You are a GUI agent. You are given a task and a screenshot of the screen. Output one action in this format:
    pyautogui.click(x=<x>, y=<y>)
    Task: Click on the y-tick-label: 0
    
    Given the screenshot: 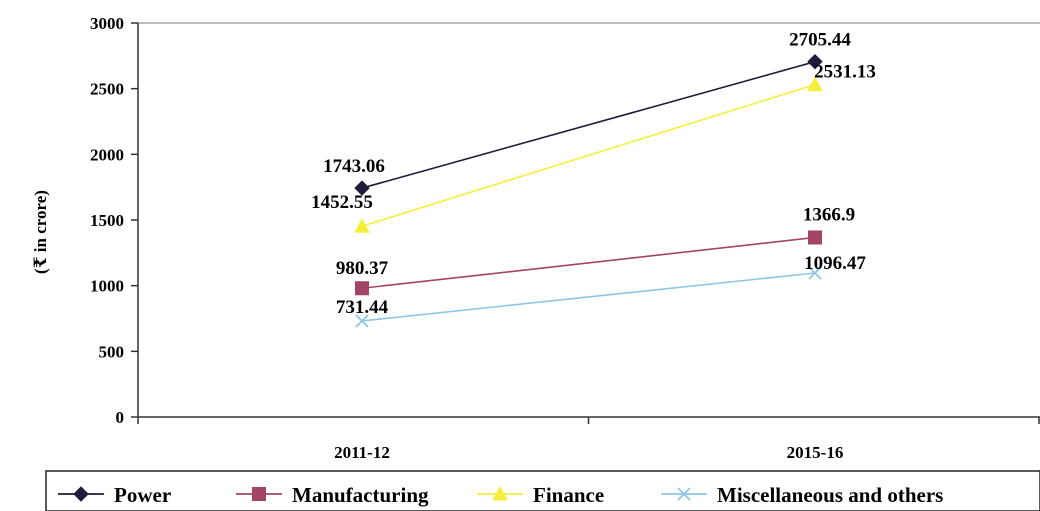 What is the action you would take?
    pyautogui.click(x=120, y=417)
    